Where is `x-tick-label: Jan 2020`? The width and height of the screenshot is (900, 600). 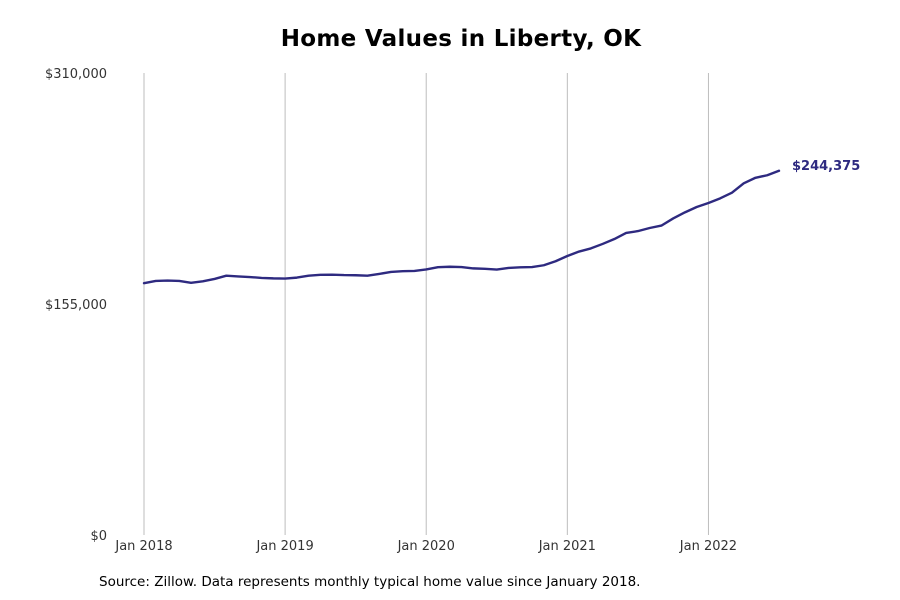
x-tick-label: Jan 2020 is located at coordinates (426, 546).